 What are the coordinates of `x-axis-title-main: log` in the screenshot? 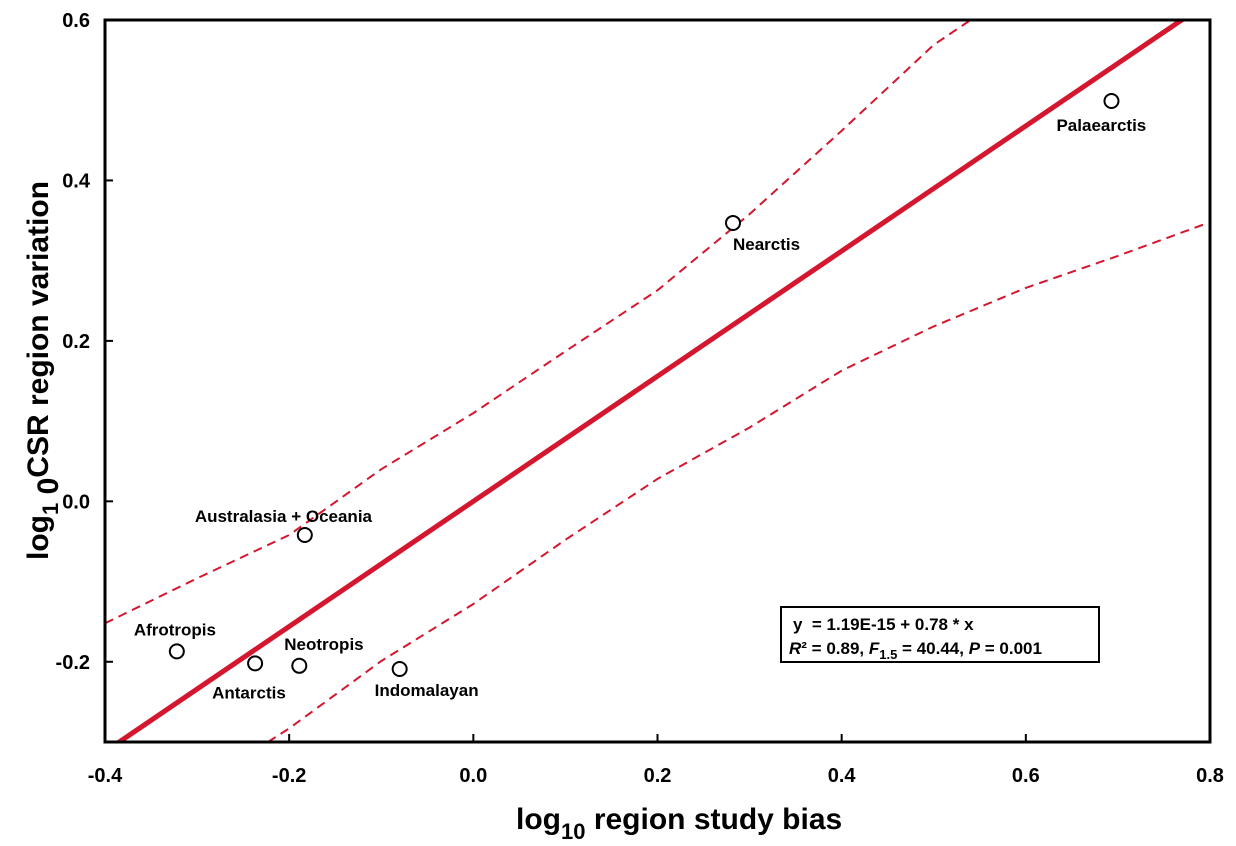 It's located at (538, 819).